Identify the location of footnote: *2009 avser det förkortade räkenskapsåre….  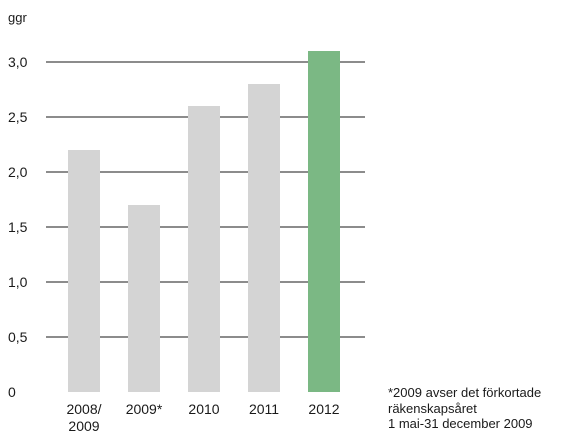
(464, 408).